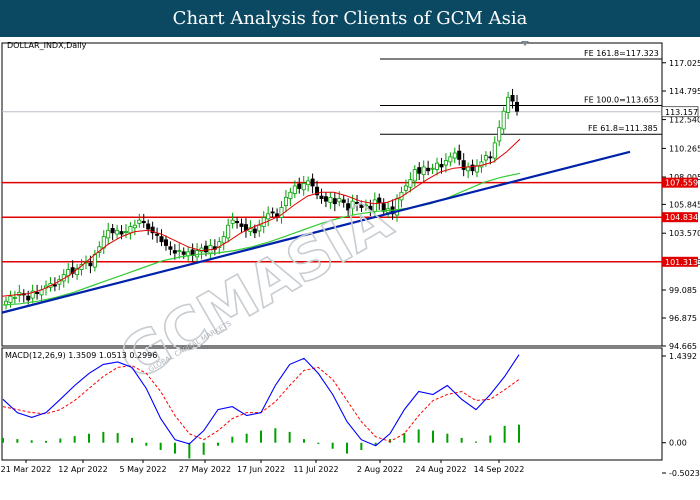 This screenshot has width=700, height=500. I want to click on price-tick-label: 94.665, so click(683, 346).